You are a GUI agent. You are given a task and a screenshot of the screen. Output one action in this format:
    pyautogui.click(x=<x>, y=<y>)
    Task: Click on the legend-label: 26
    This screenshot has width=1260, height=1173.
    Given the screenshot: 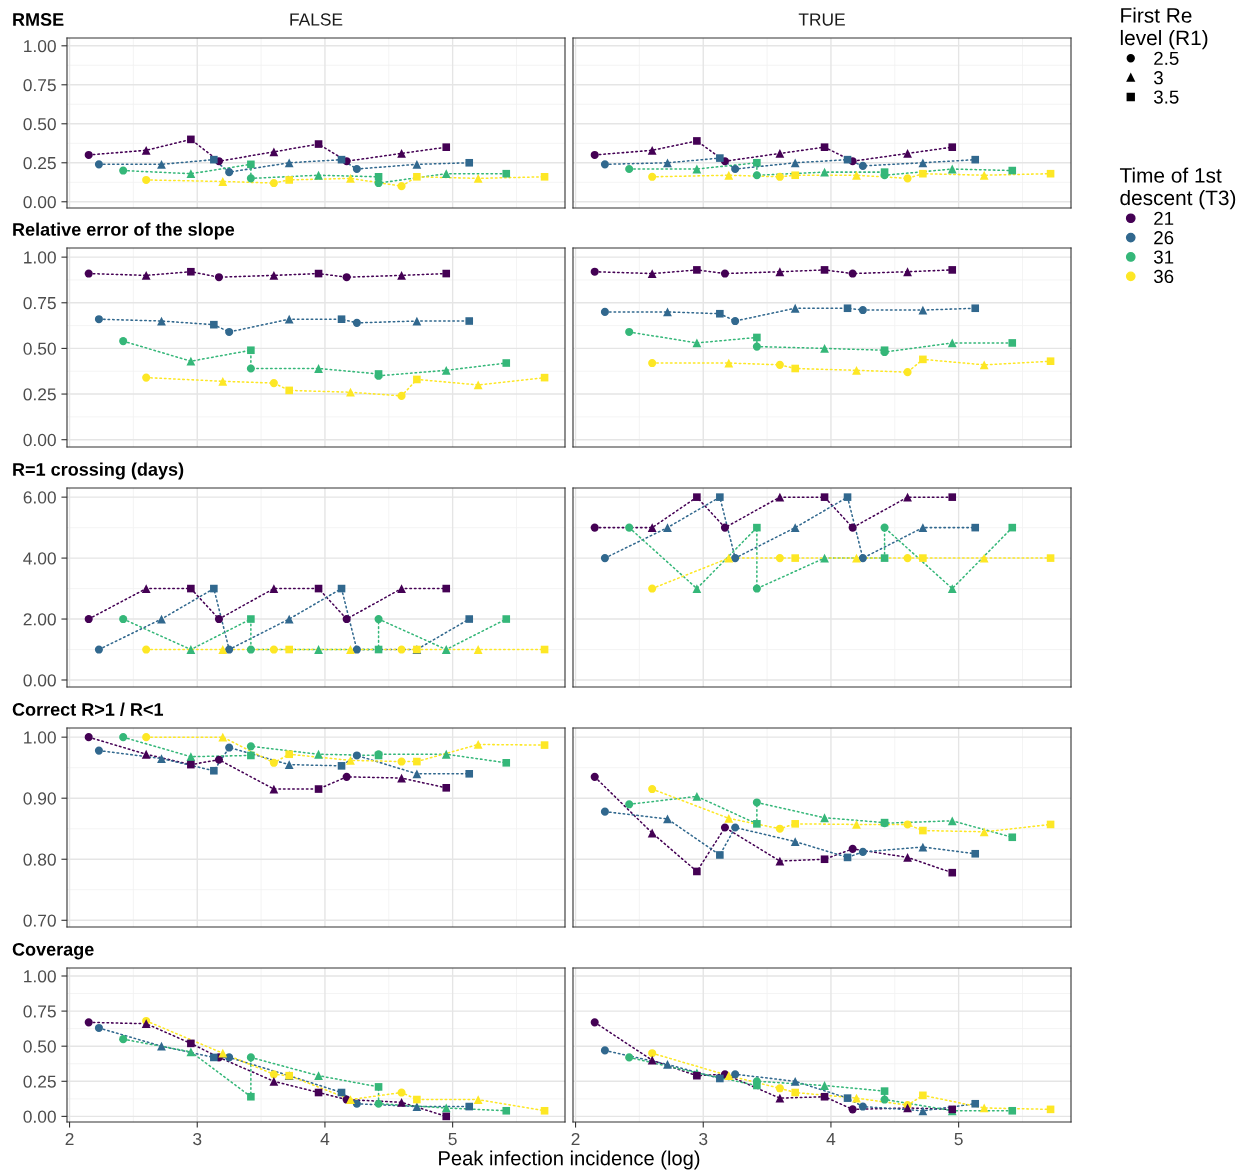 What is the action you would take?
    pyautogui.click(x=1164, y=238)
    